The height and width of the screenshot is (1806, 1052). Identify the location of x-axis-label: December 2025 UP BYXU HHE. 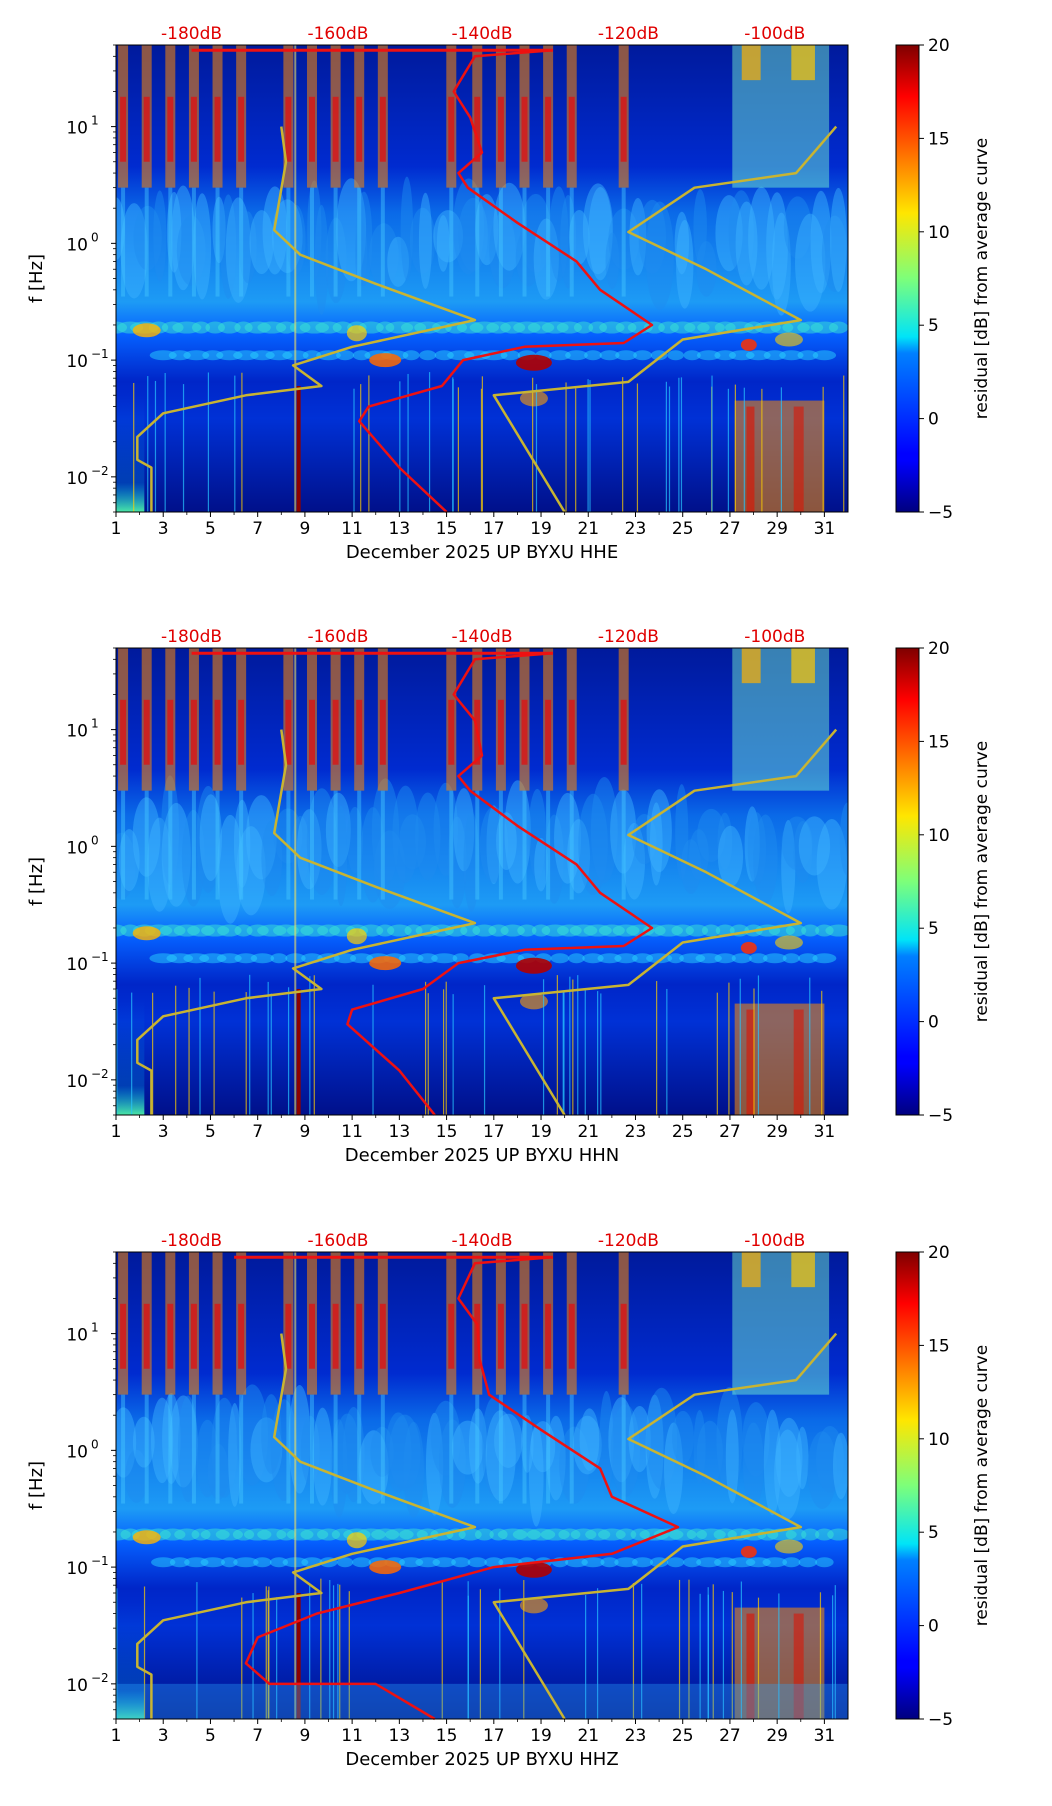
(482, 552).